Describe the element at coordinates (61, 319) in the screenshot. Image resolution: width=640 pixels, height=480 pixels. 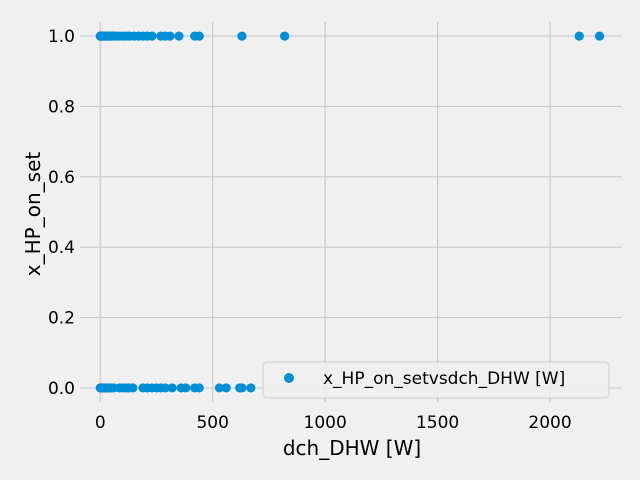
I see `y-tick-label: 0.2` at that location.